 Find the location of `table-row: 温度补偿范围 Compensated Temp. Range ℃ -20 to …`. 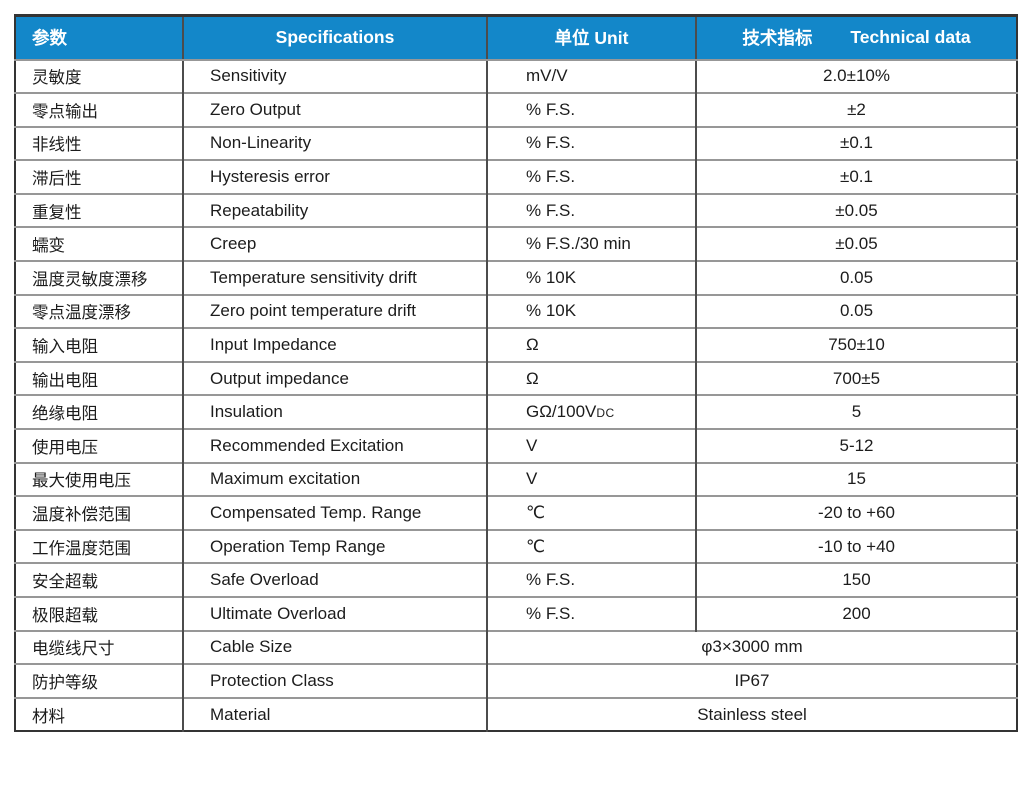

table-row: 温度补偿范围 Compensated Temp. Range ℃ -20 to … is located at coordinates (516, 512).